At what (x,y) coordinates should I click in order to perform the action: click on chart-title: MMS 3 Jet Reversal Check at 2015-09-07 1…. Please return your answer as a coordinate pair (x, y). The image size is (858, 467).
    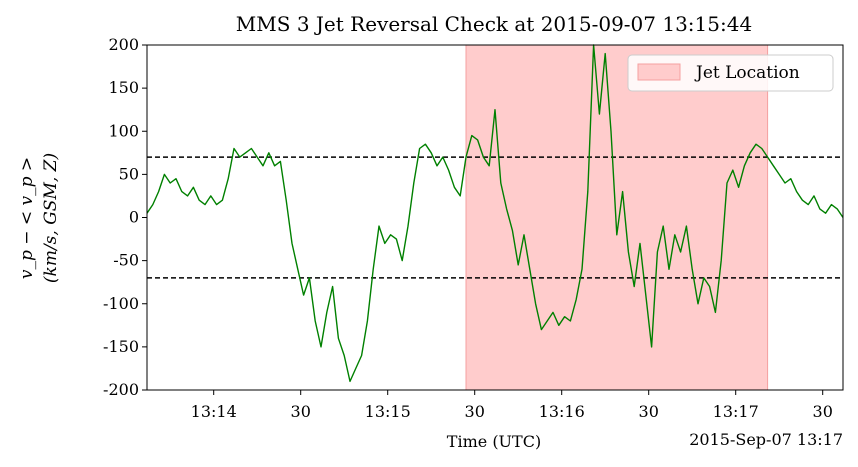
    Looking at the image, I should click on (494, 24).